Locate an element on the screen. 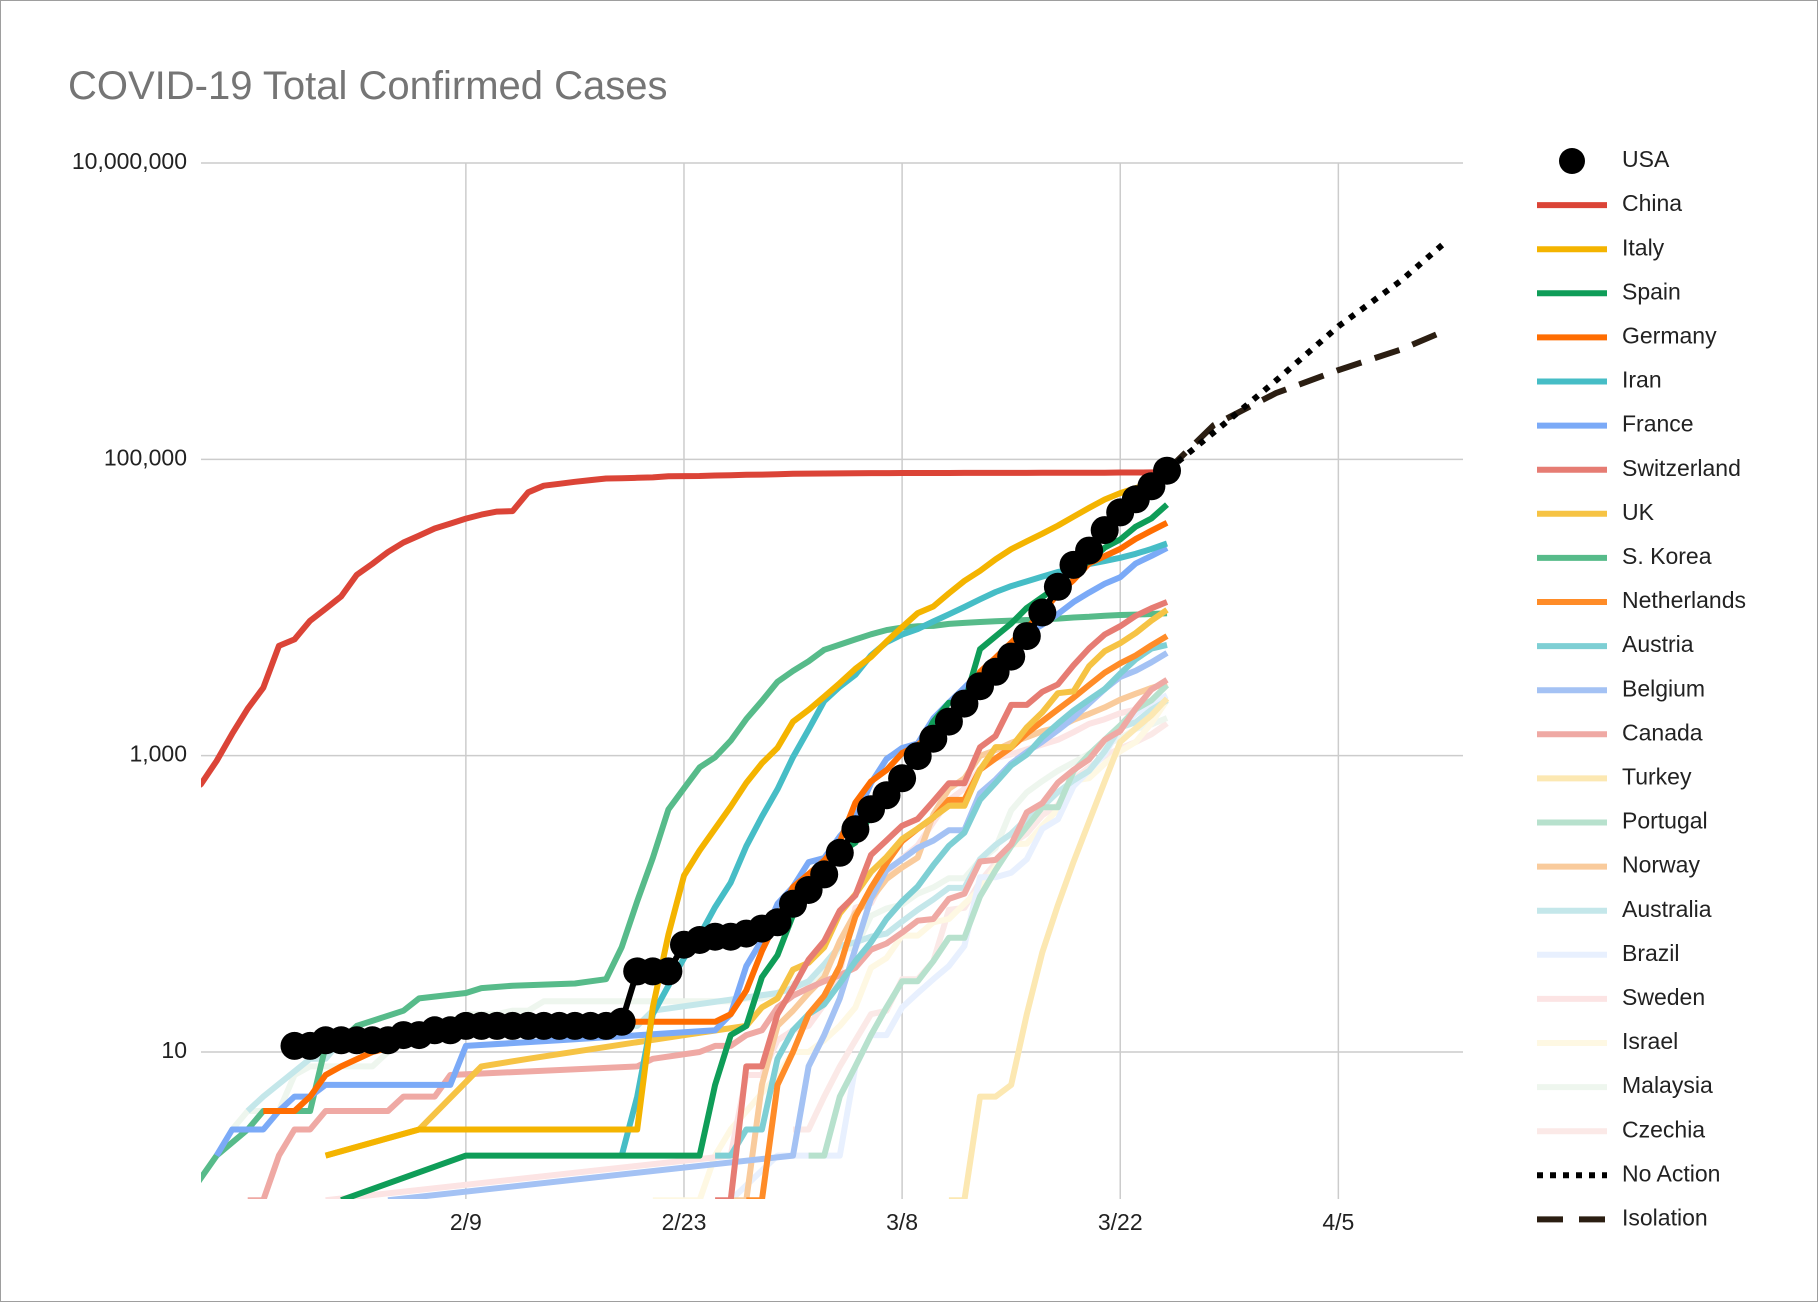  legend-item: Iran is located at coordinates (1599, 380).